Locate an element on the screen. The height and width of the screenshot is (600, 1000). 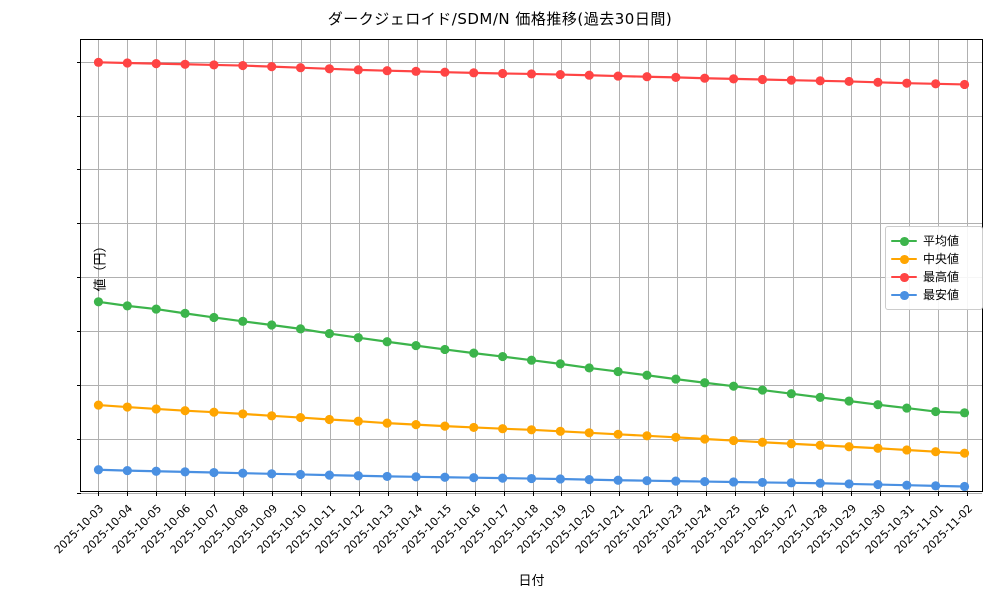
series-最高値 is located at coordinates (531, 73).